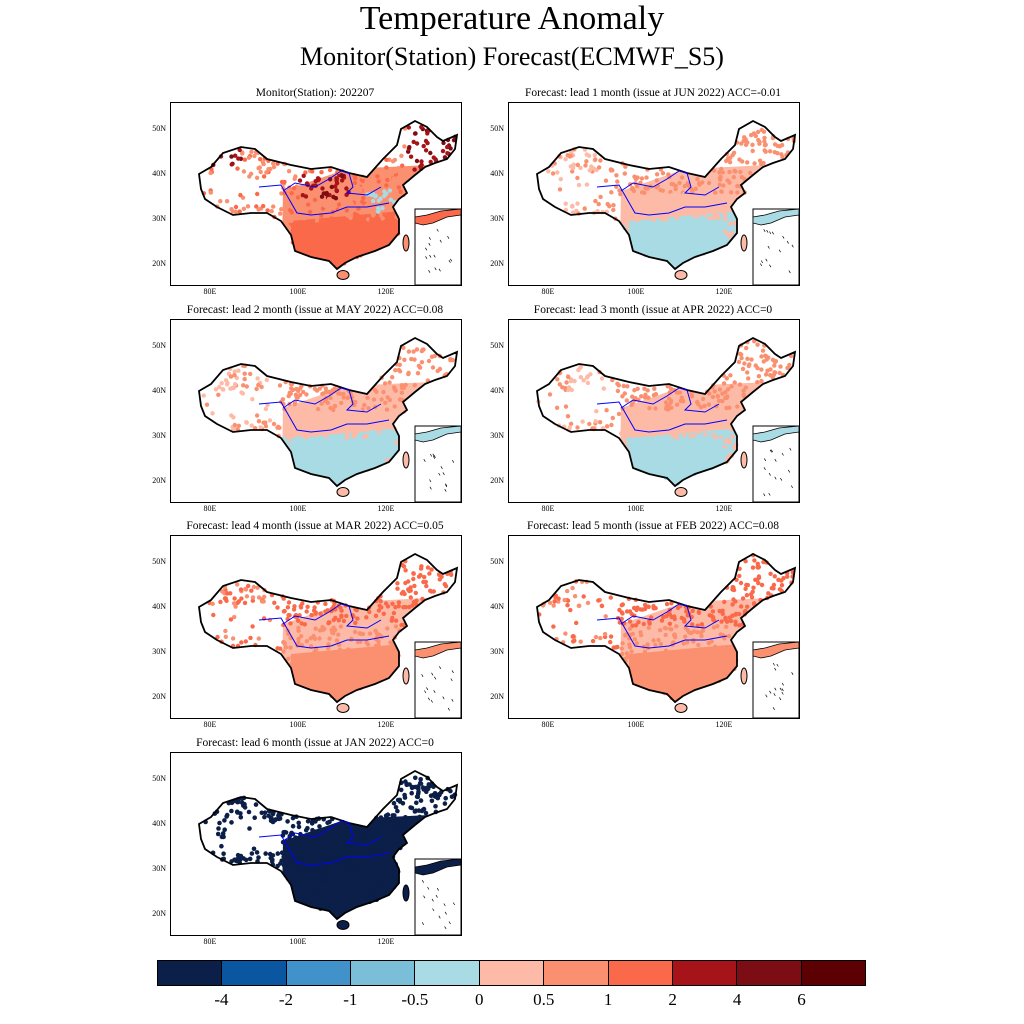 This screenshot has width=1024, height=1024. Describe the element at coordinates (636, 508) in the screenshot. I see `lon-tick-label: 100E` at that location.